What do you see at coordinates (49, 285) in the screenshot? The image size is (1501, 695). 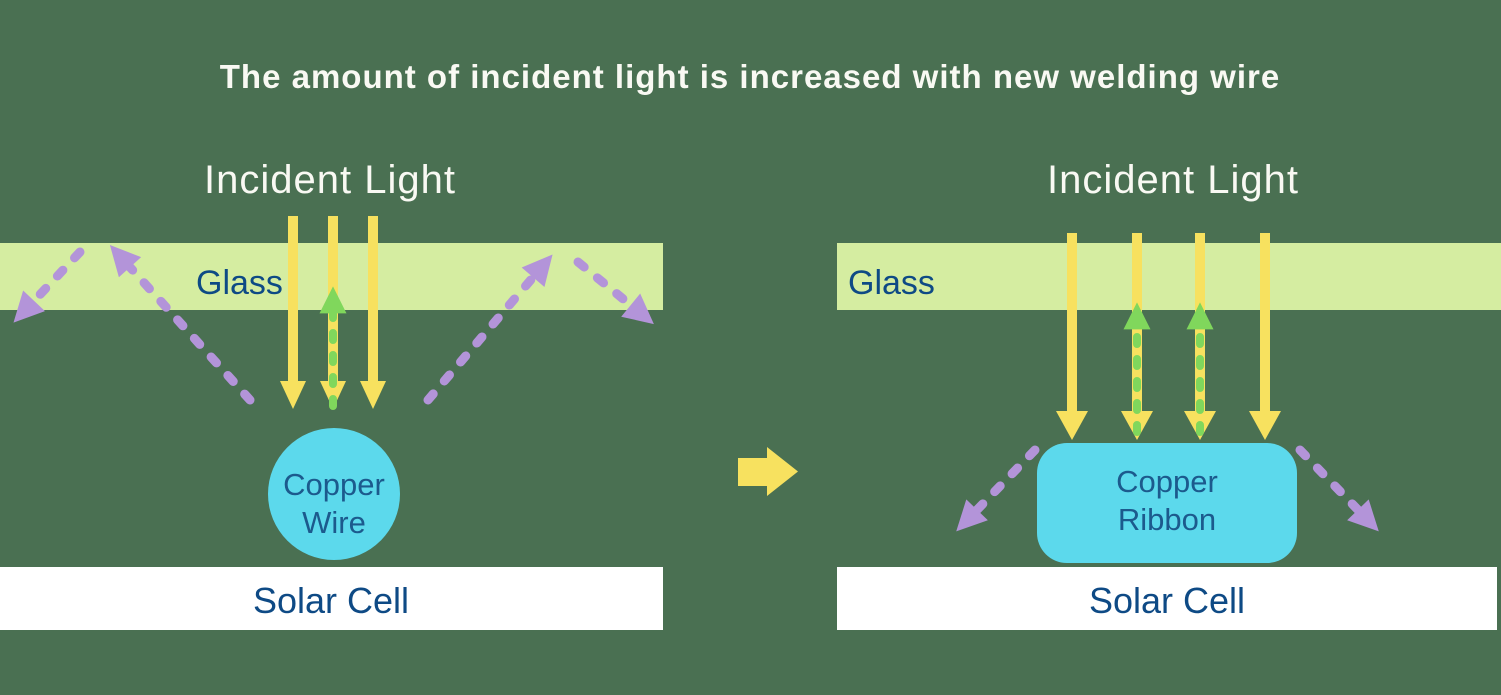 I see `scattered-ray-exit-left` at bounding box center [49, 285].